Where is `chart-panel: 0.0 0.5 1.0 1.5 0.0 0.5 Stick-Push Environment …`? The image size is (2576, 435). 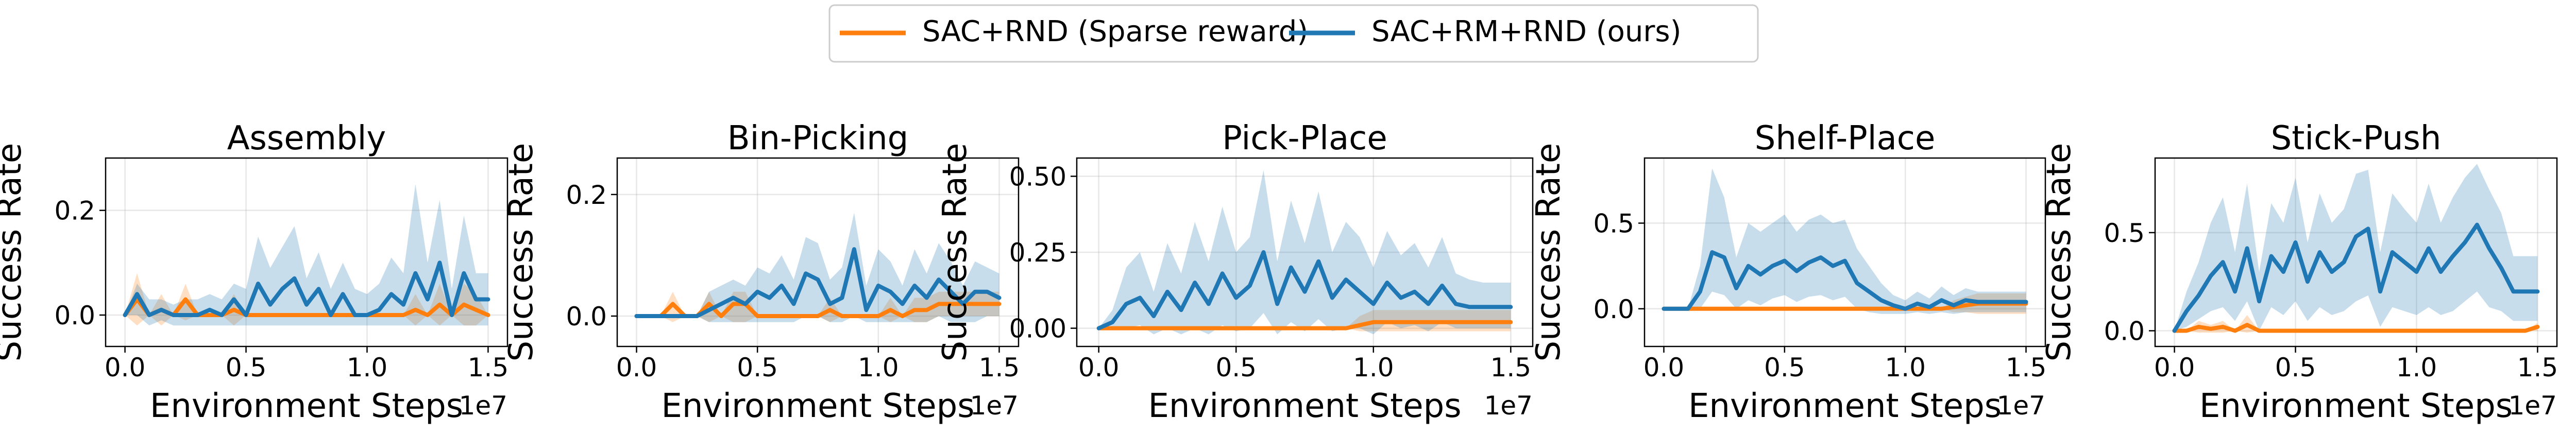 chart-panel: 0.0 0.5 1.0 1.5 0.0 0.5 Stick-Push Environment … is located at coordinates (2299, 272).